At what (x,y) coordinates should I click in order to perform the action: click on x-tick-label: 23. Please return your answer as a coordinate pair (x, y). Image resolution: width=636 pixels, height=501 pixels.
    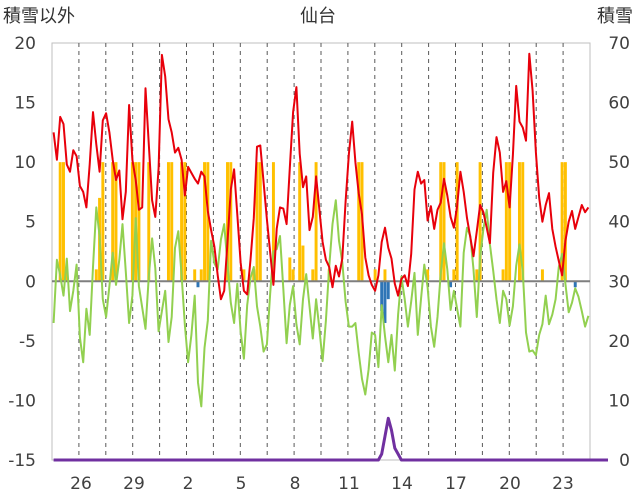
    Looking at the image, I should click on (563, 484).